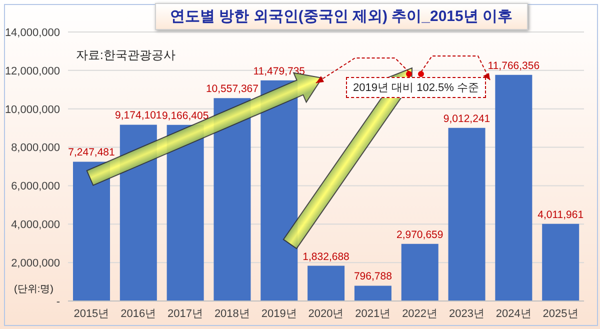  Describe the element at coordinates (466, 118) in the screenshot. I see `data-label: 9,012,241` at that location.